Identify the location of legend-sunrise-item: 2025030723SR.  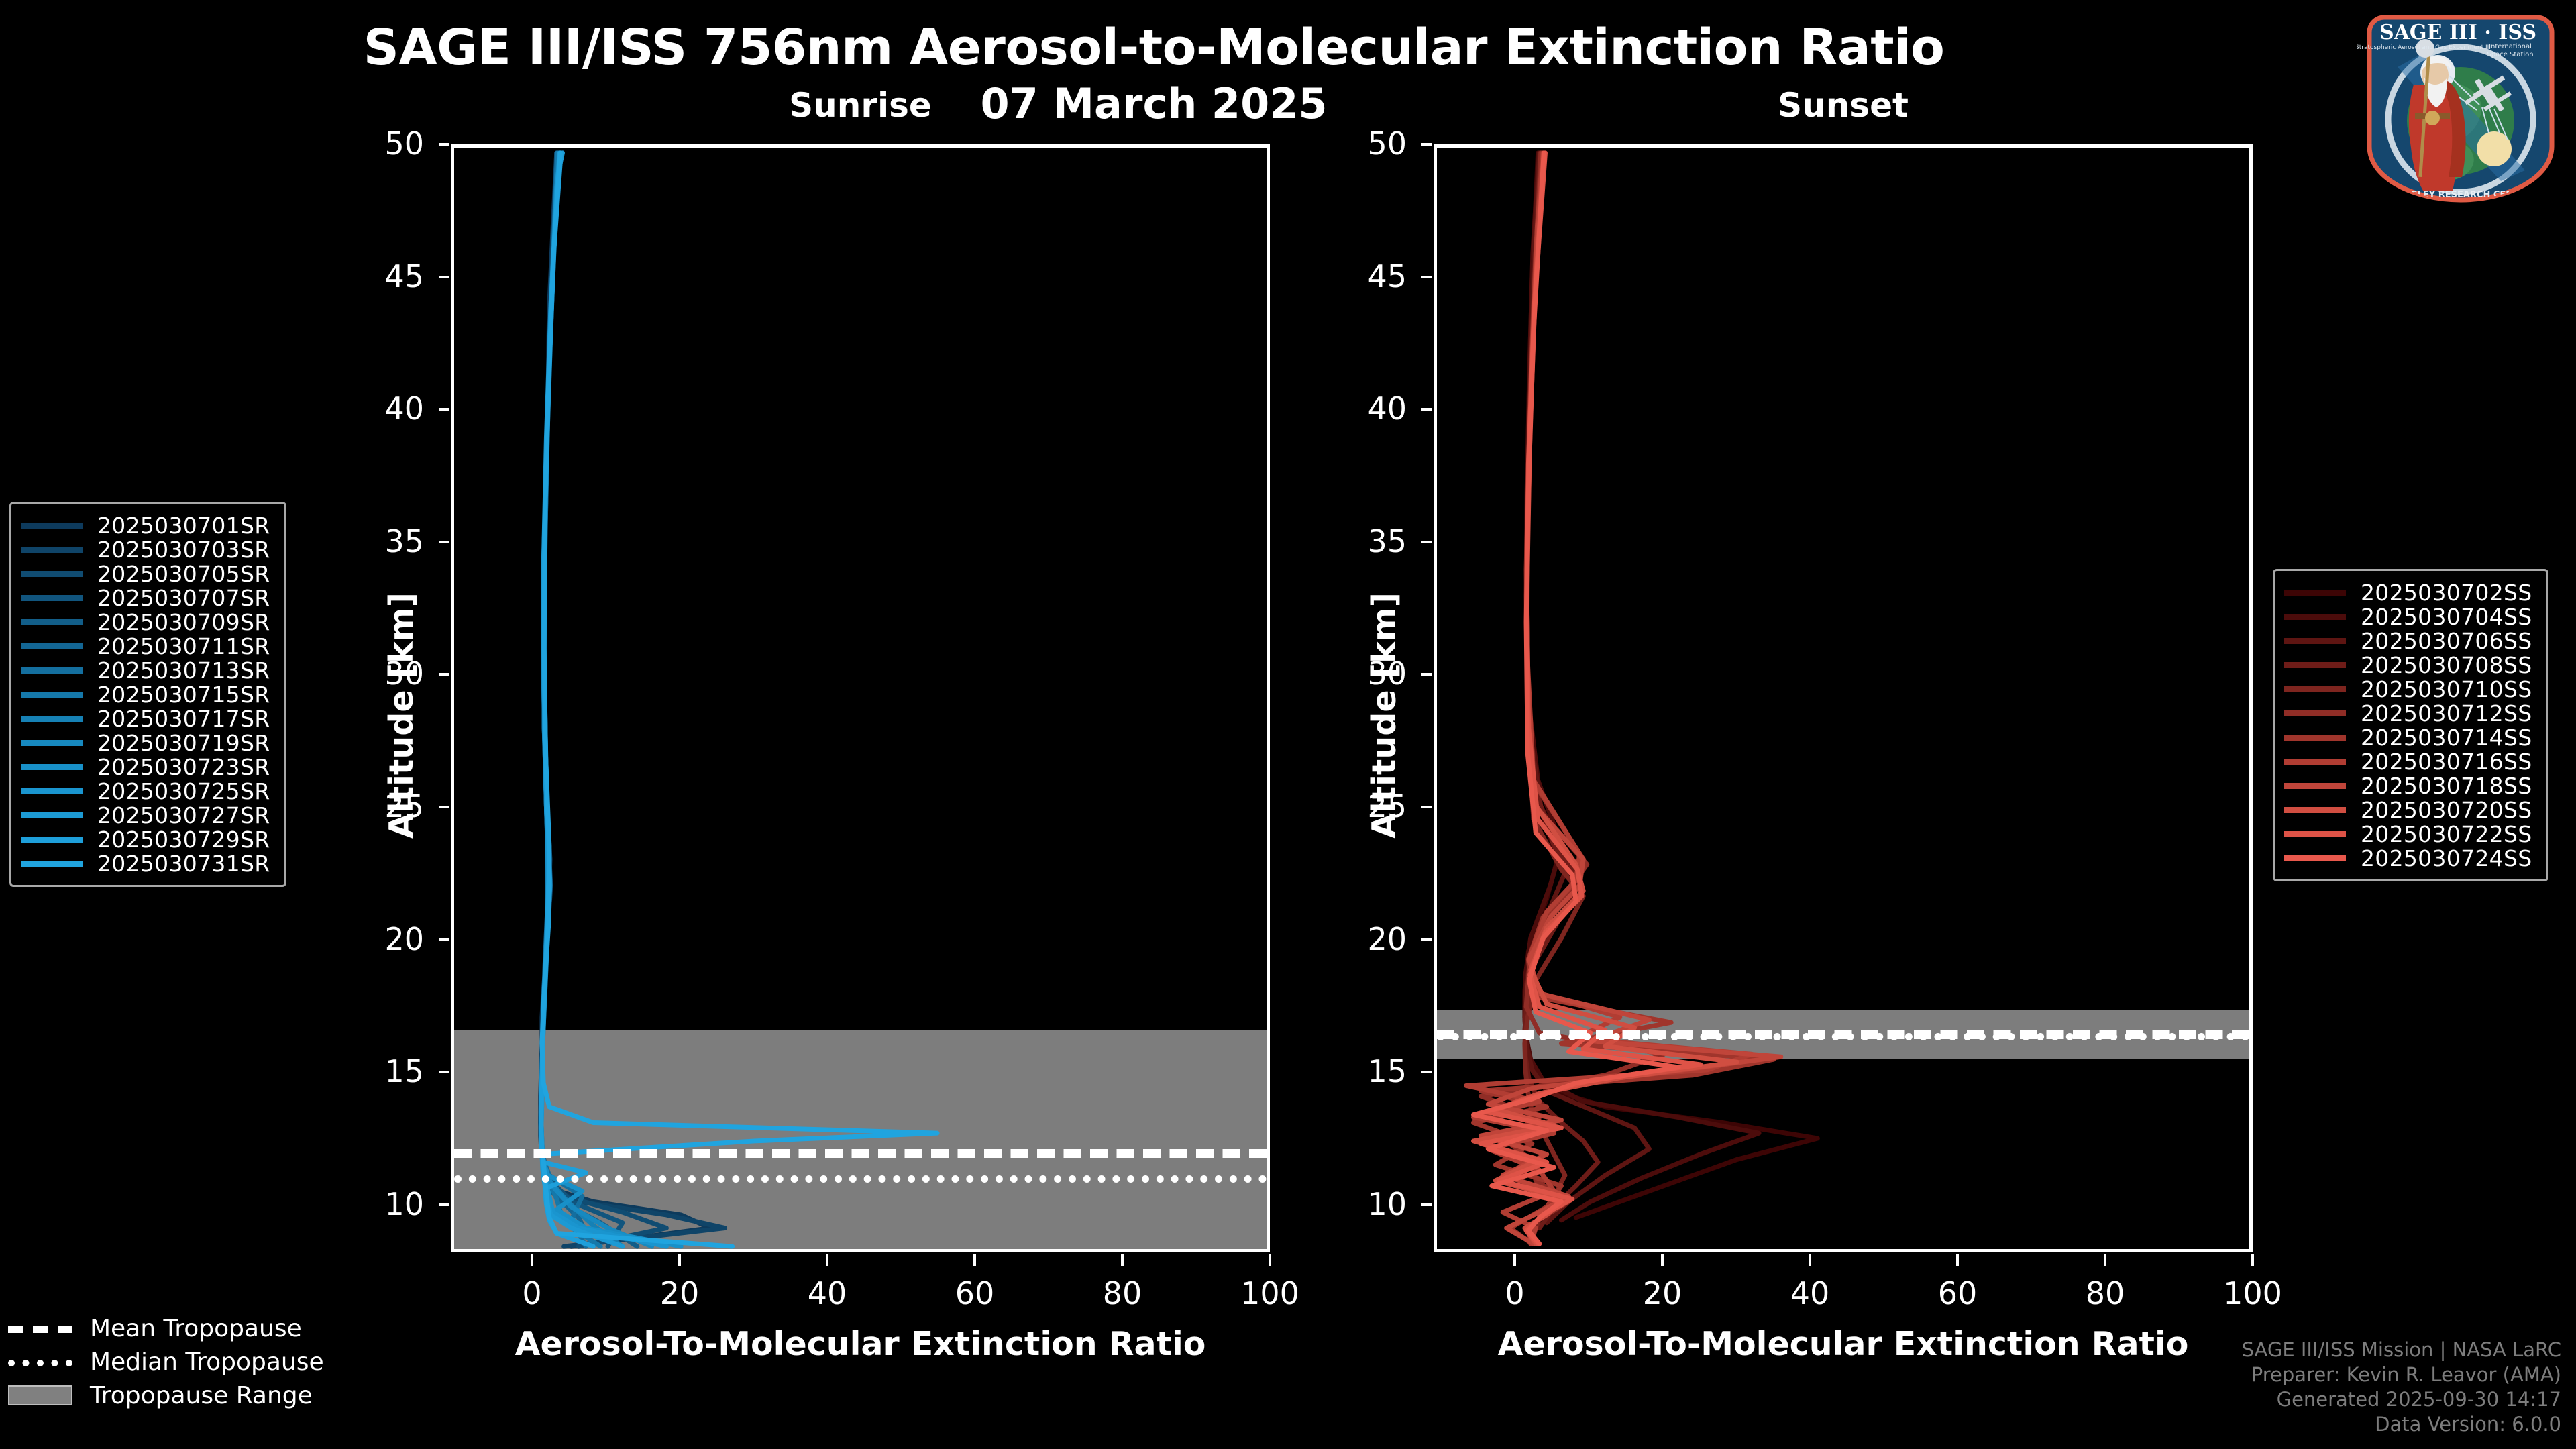
(145, 766).